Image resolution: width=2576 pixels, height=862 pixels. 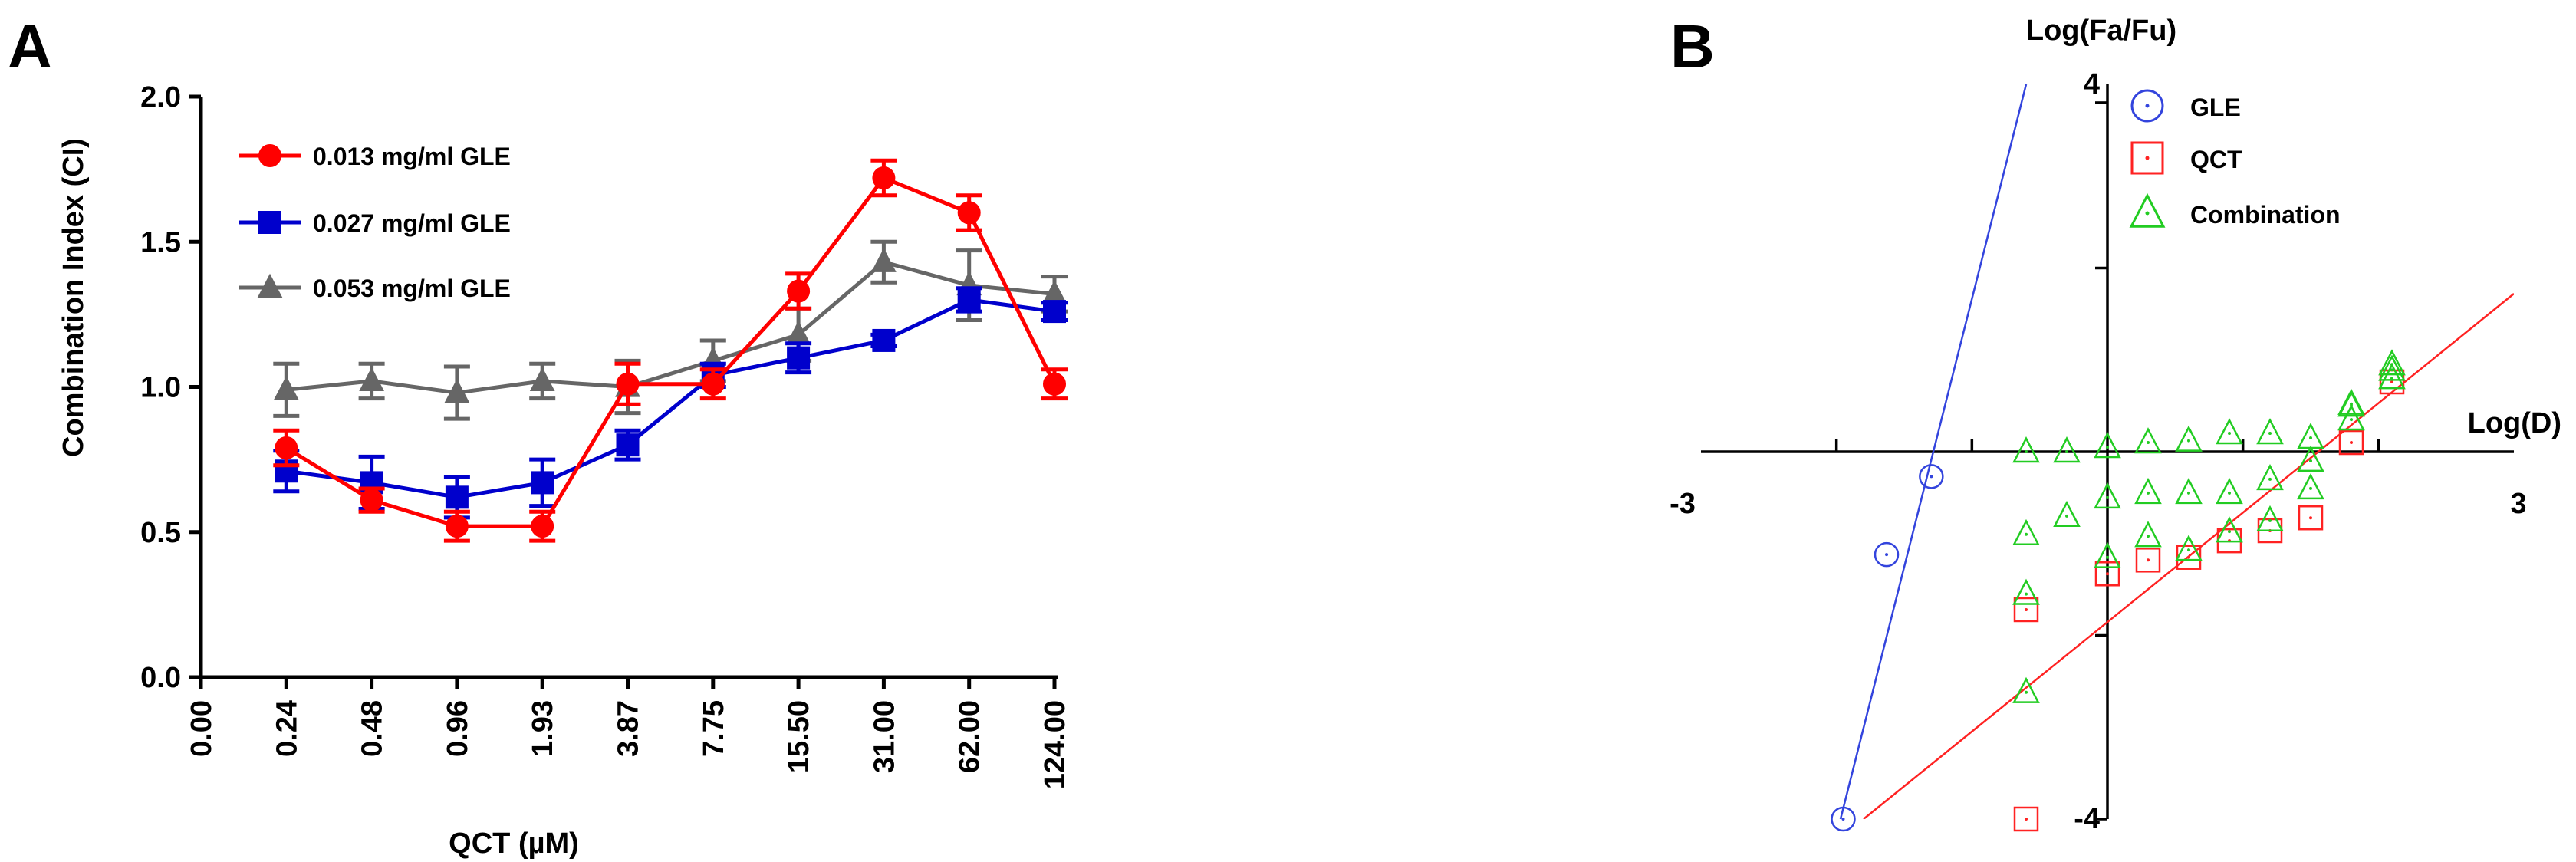 What do you see at coordinates (1692, 47) in the screenshot?
I see `panel-label-b: B` at bounding box center [1692, 47].